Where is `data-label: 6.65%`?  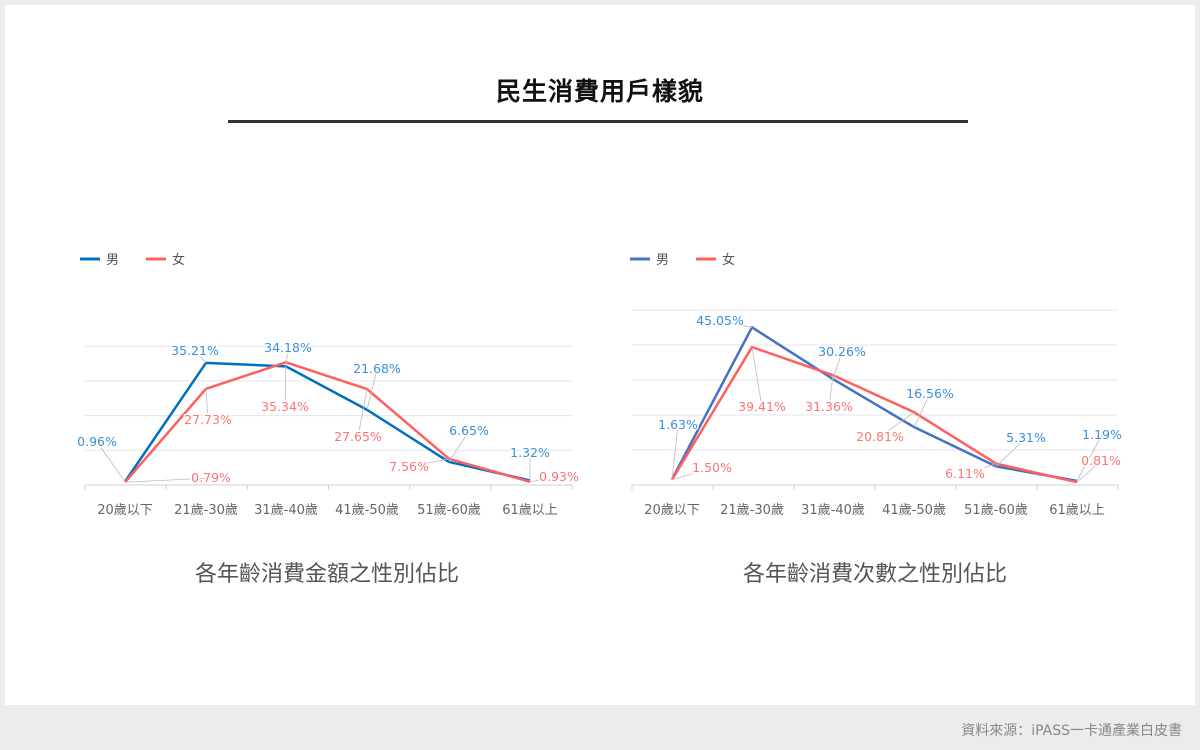 data-label: 6.65% is located at coordinates (469, 430).